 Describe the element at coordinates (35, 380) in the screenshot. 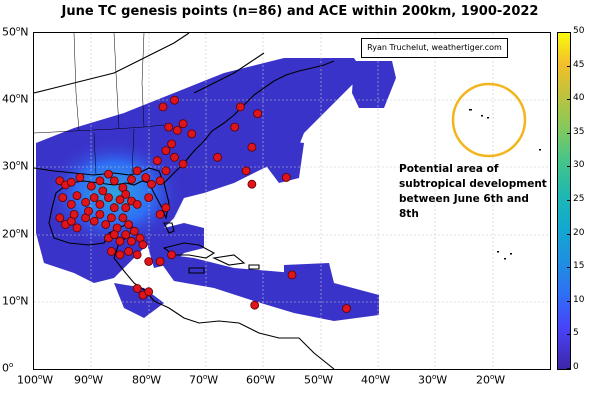

I see `lon-label-100: 100oW` at that location.